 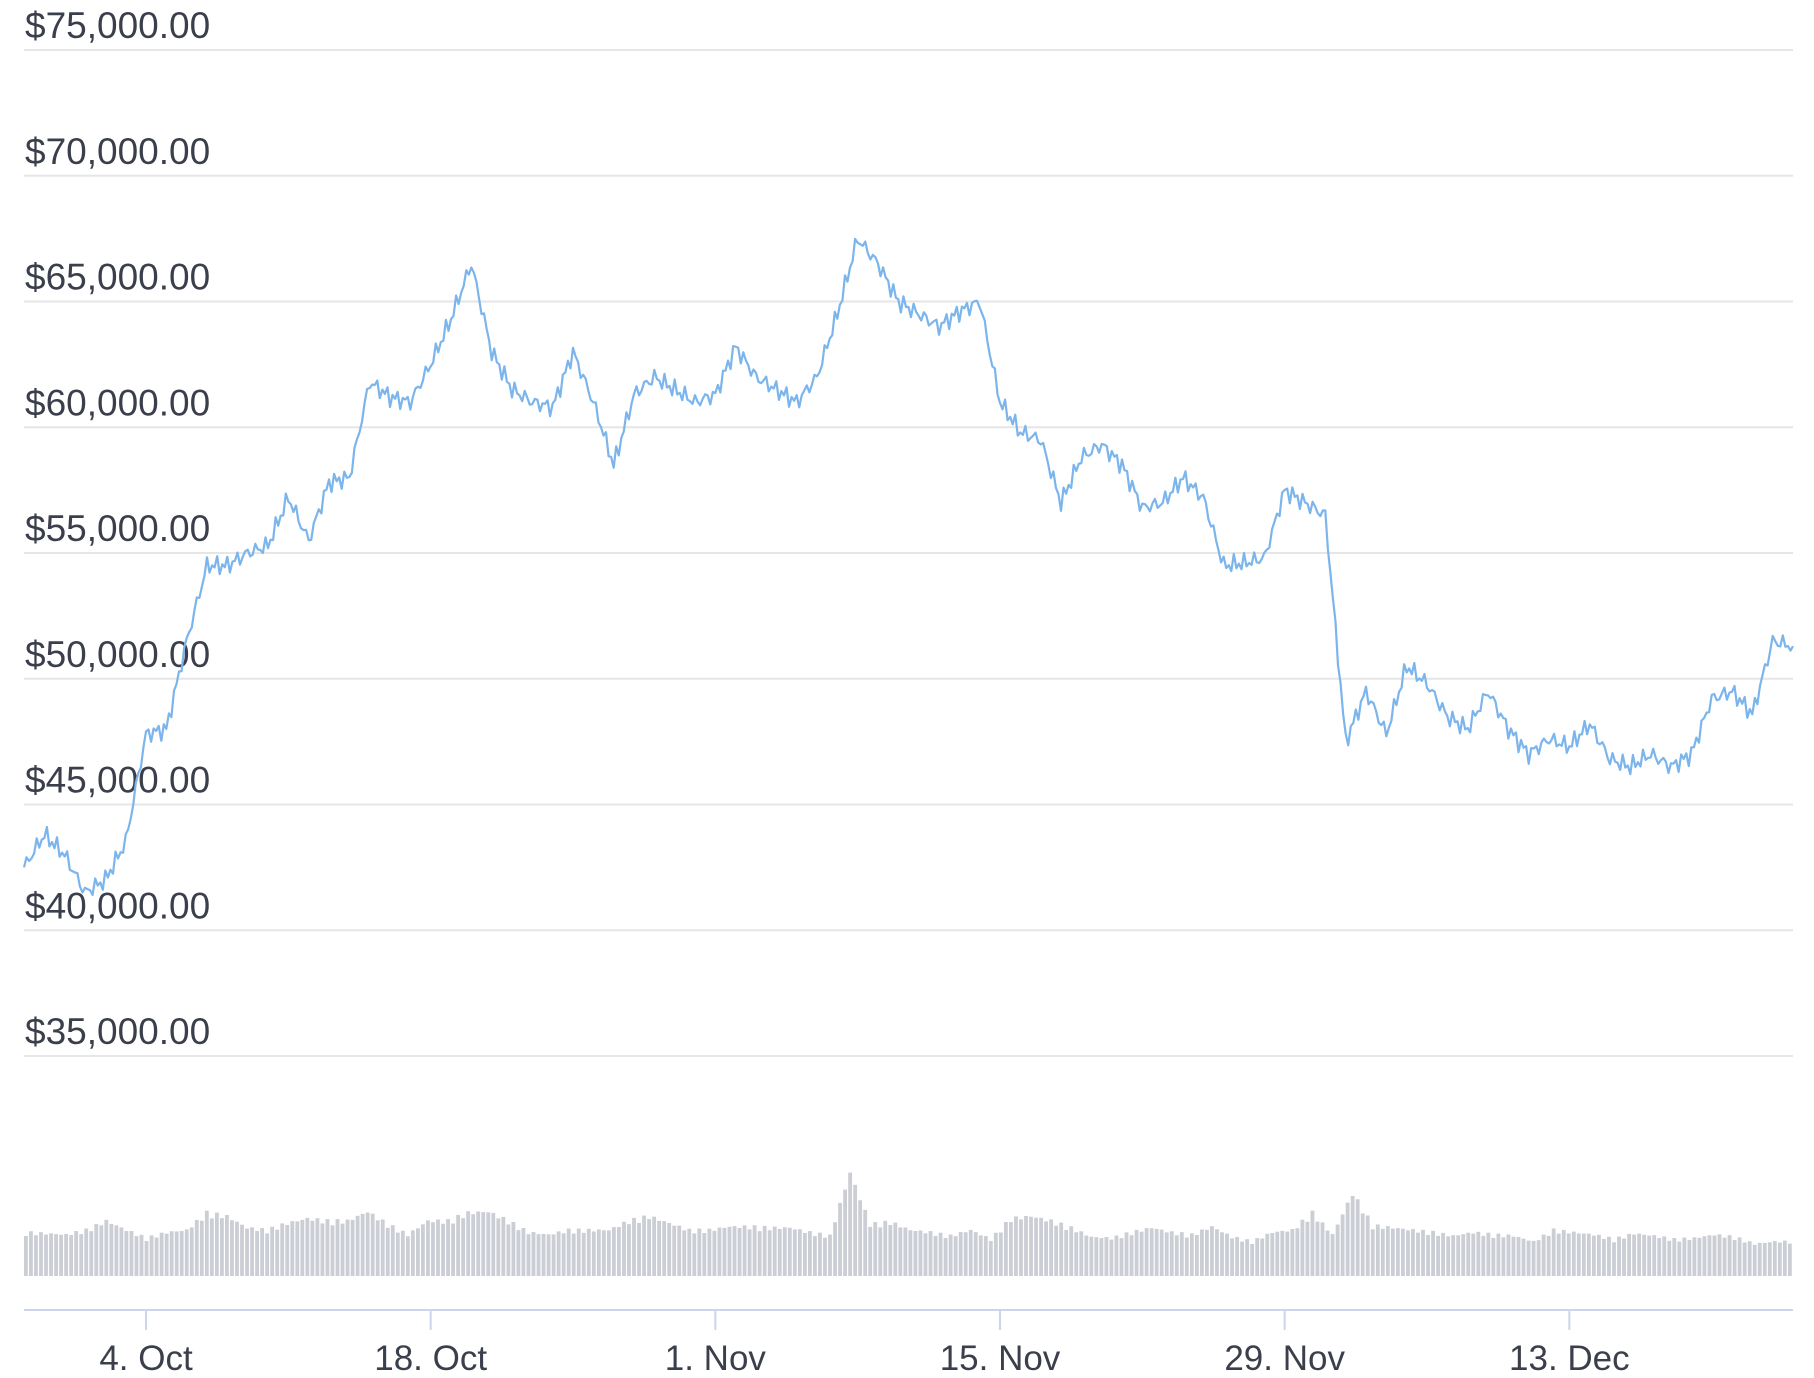 What do you see at coordinates (430, 1358) in the screenshot?
I see `x-tick-label: 18. Oct` at bounding box center [430, 1358].